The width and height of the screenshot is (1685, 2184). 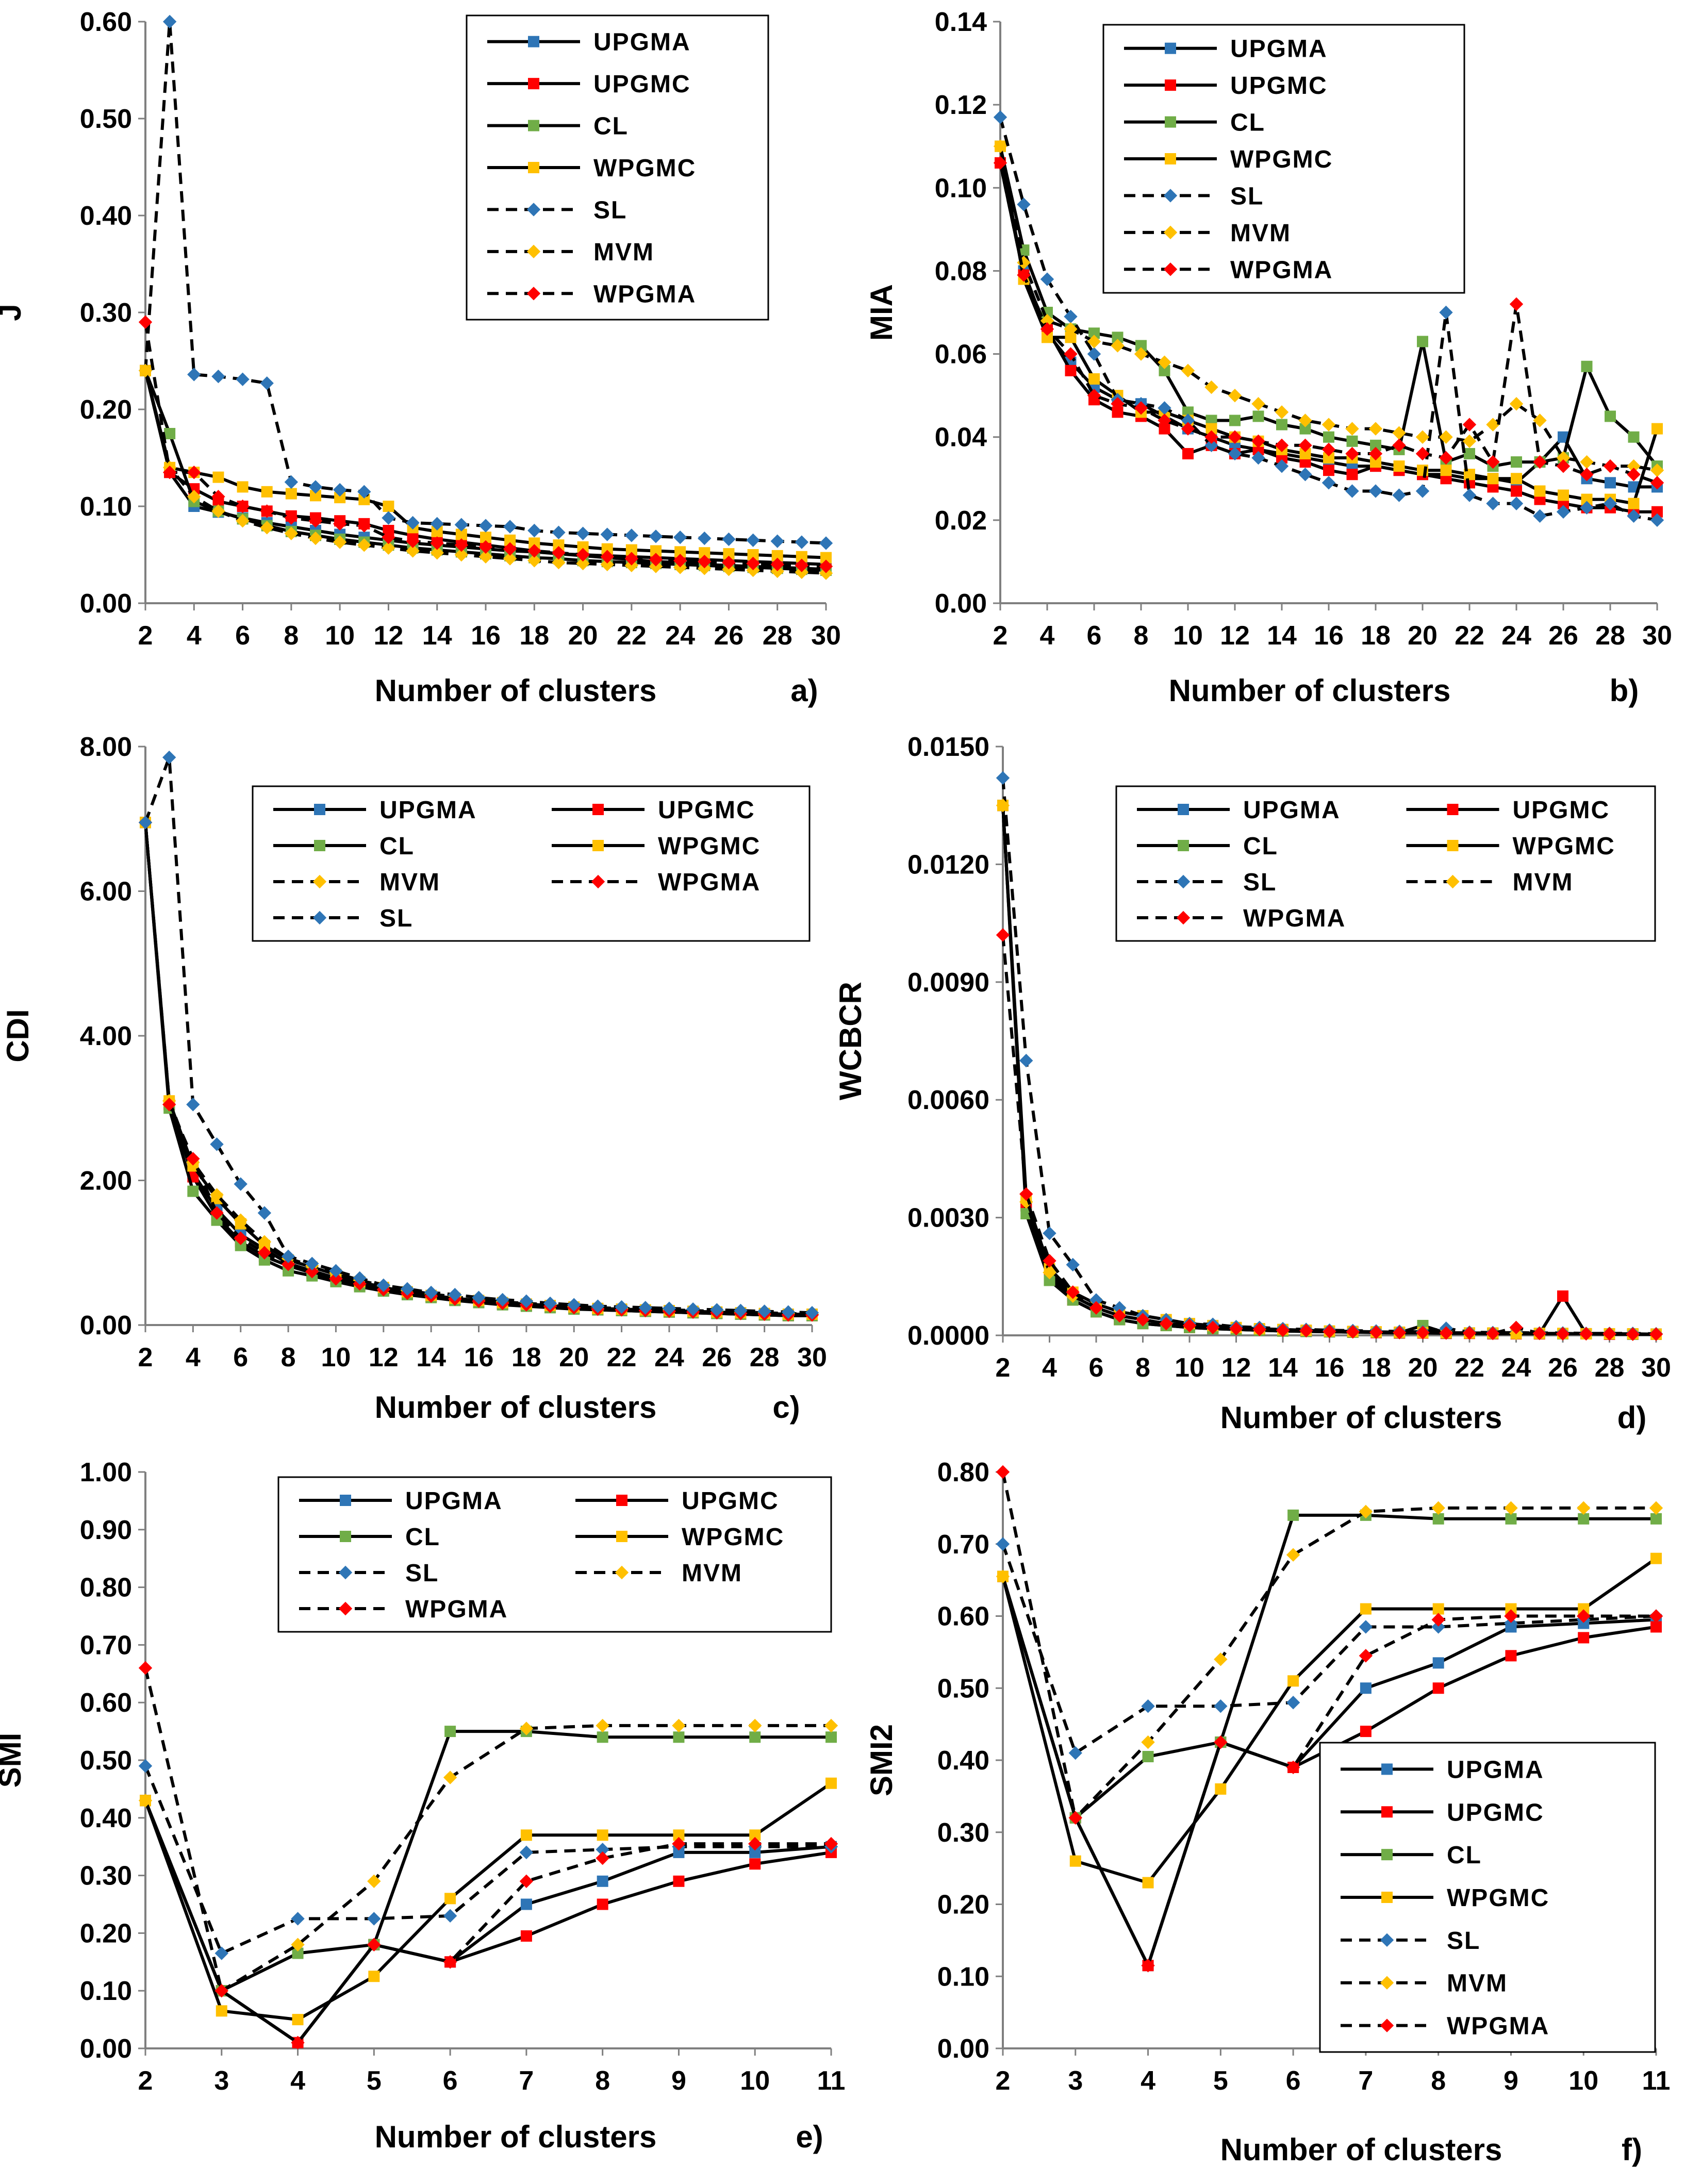 What do you see at coordinates (527, 2081) in the screenshot?
I see `x-tick-label: 7` at bounding box center [527, 2081].